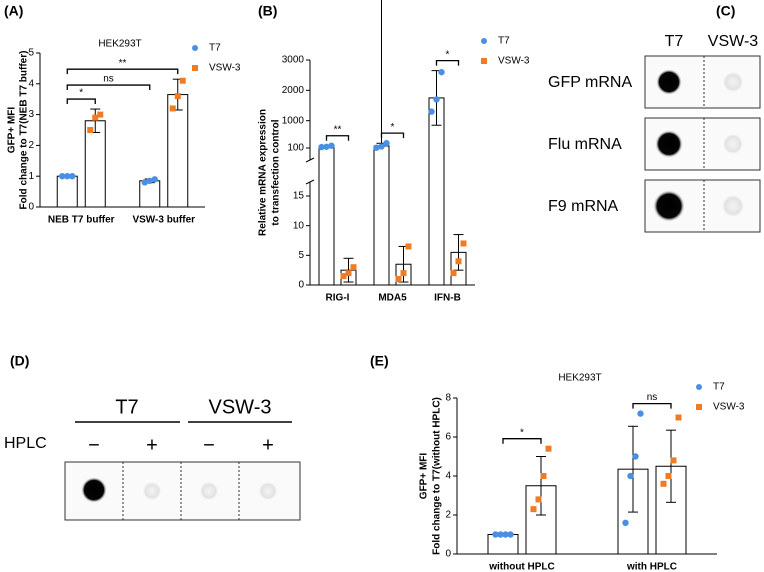  What do you see at coordinates (12, 130) in the screenshot?
I see `y-axis-label: GFP+ MFI` at bounding box center [12, 130].